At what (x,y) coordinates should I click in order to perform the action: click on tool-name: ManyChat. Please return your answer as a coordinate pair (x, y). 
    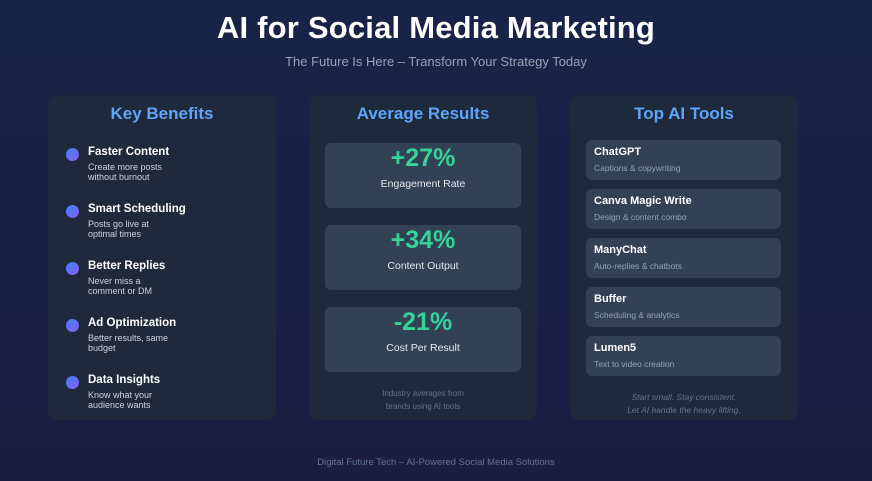
    Looking at the image, I should click on (620, 250).